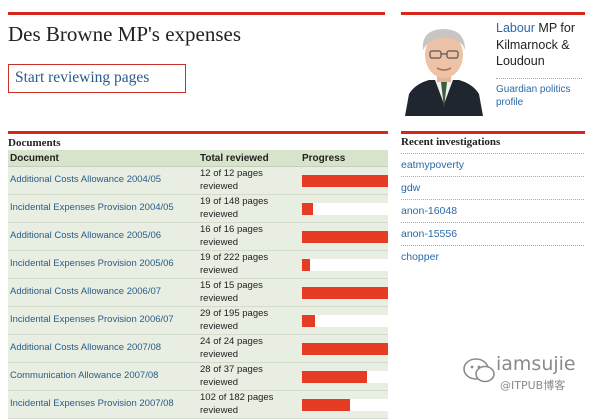  I want to click on total-reviewed-cell: 19 of 148 pages reviewed, so click(249, 208).